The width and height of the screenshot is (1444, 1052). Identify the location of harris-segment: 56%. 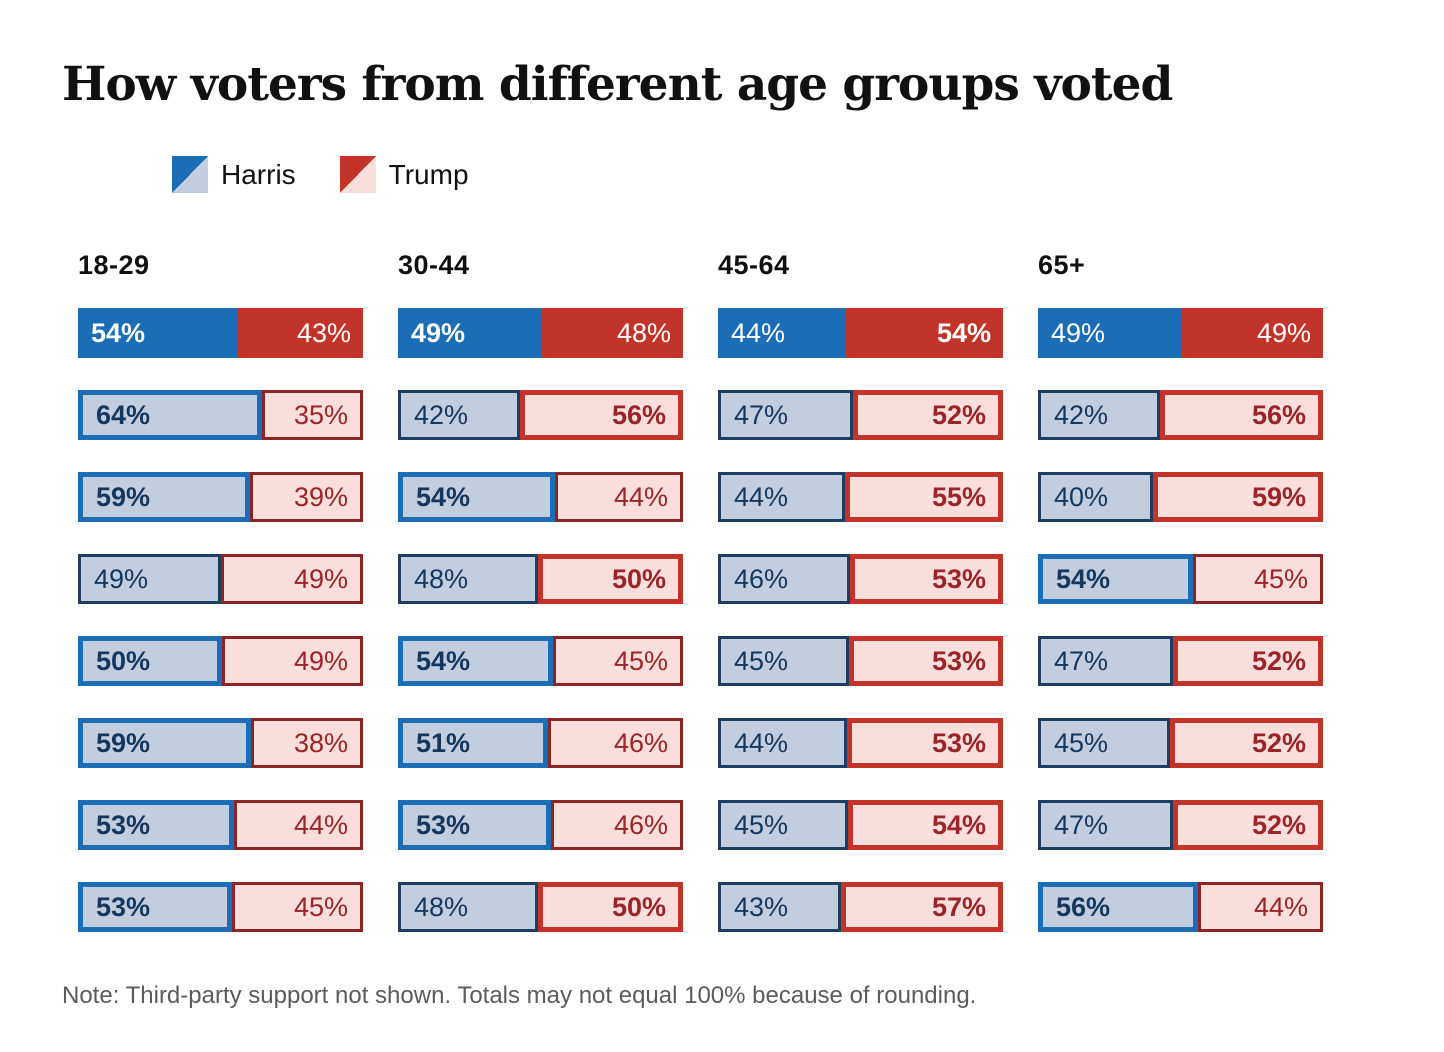
(1118, 907).